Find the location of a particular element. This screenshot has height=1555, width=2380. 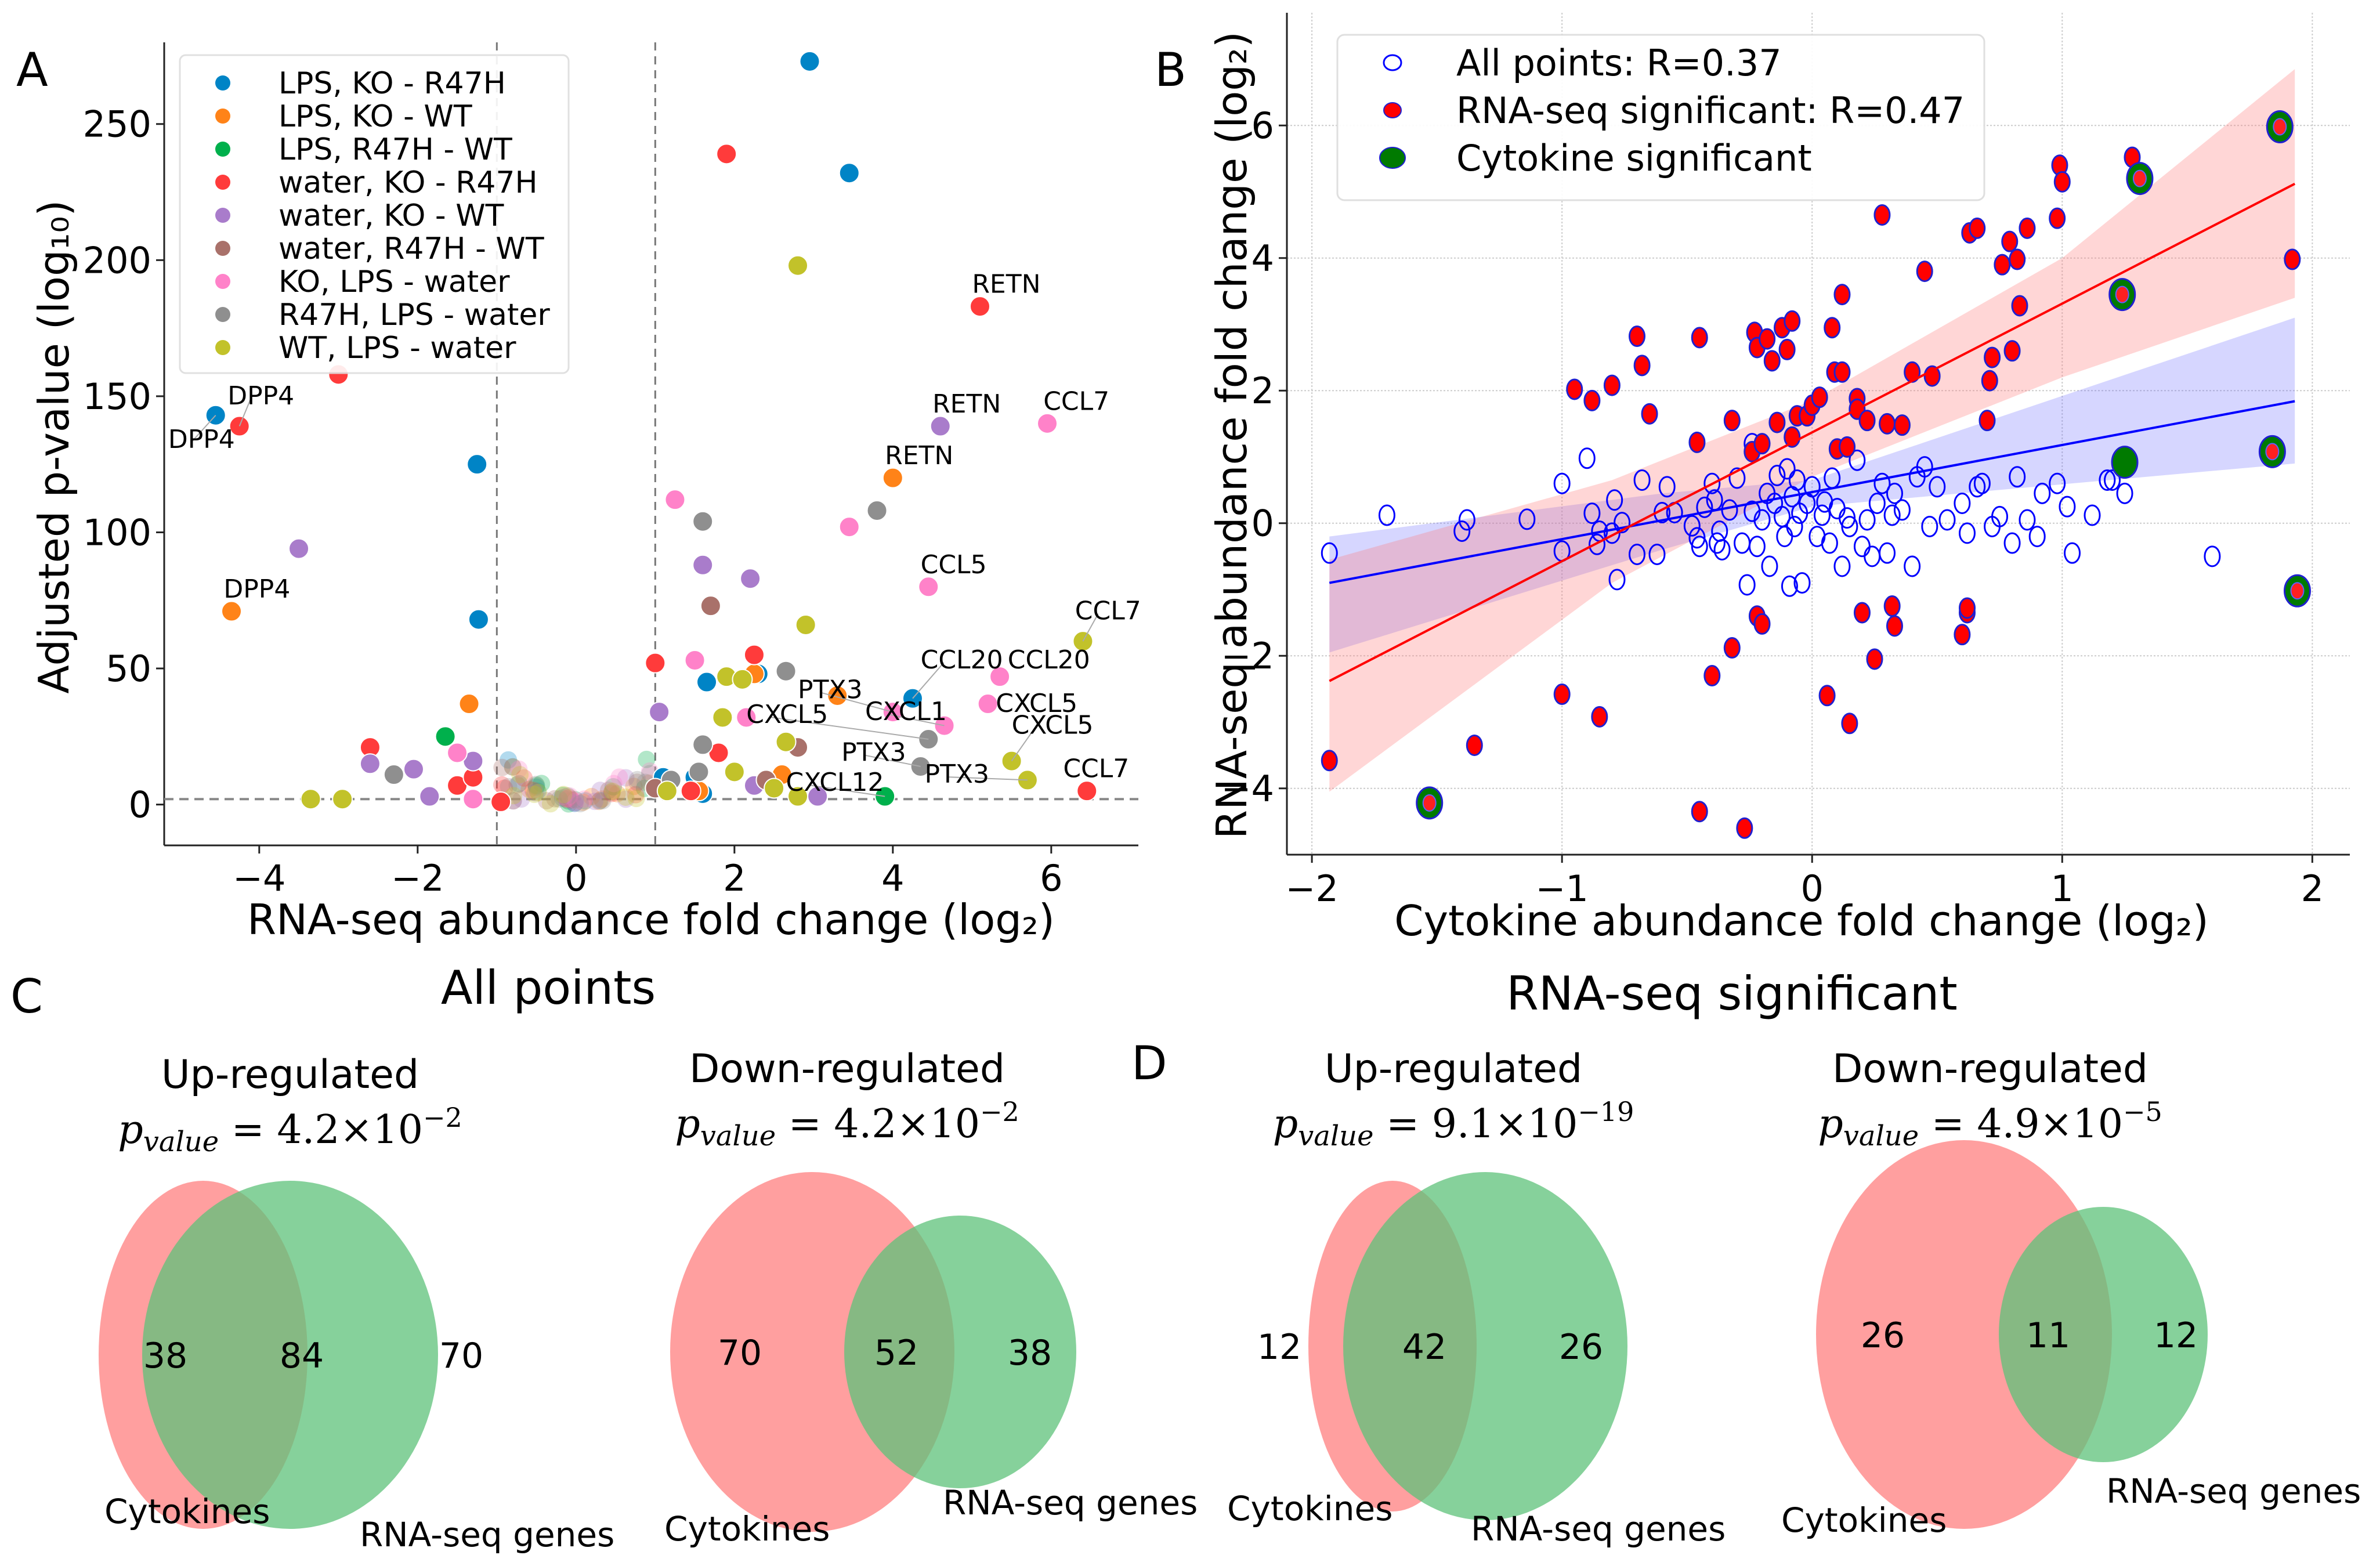

panel-a-gene-annotation: CCL5 is located at coordinates (954, 565).